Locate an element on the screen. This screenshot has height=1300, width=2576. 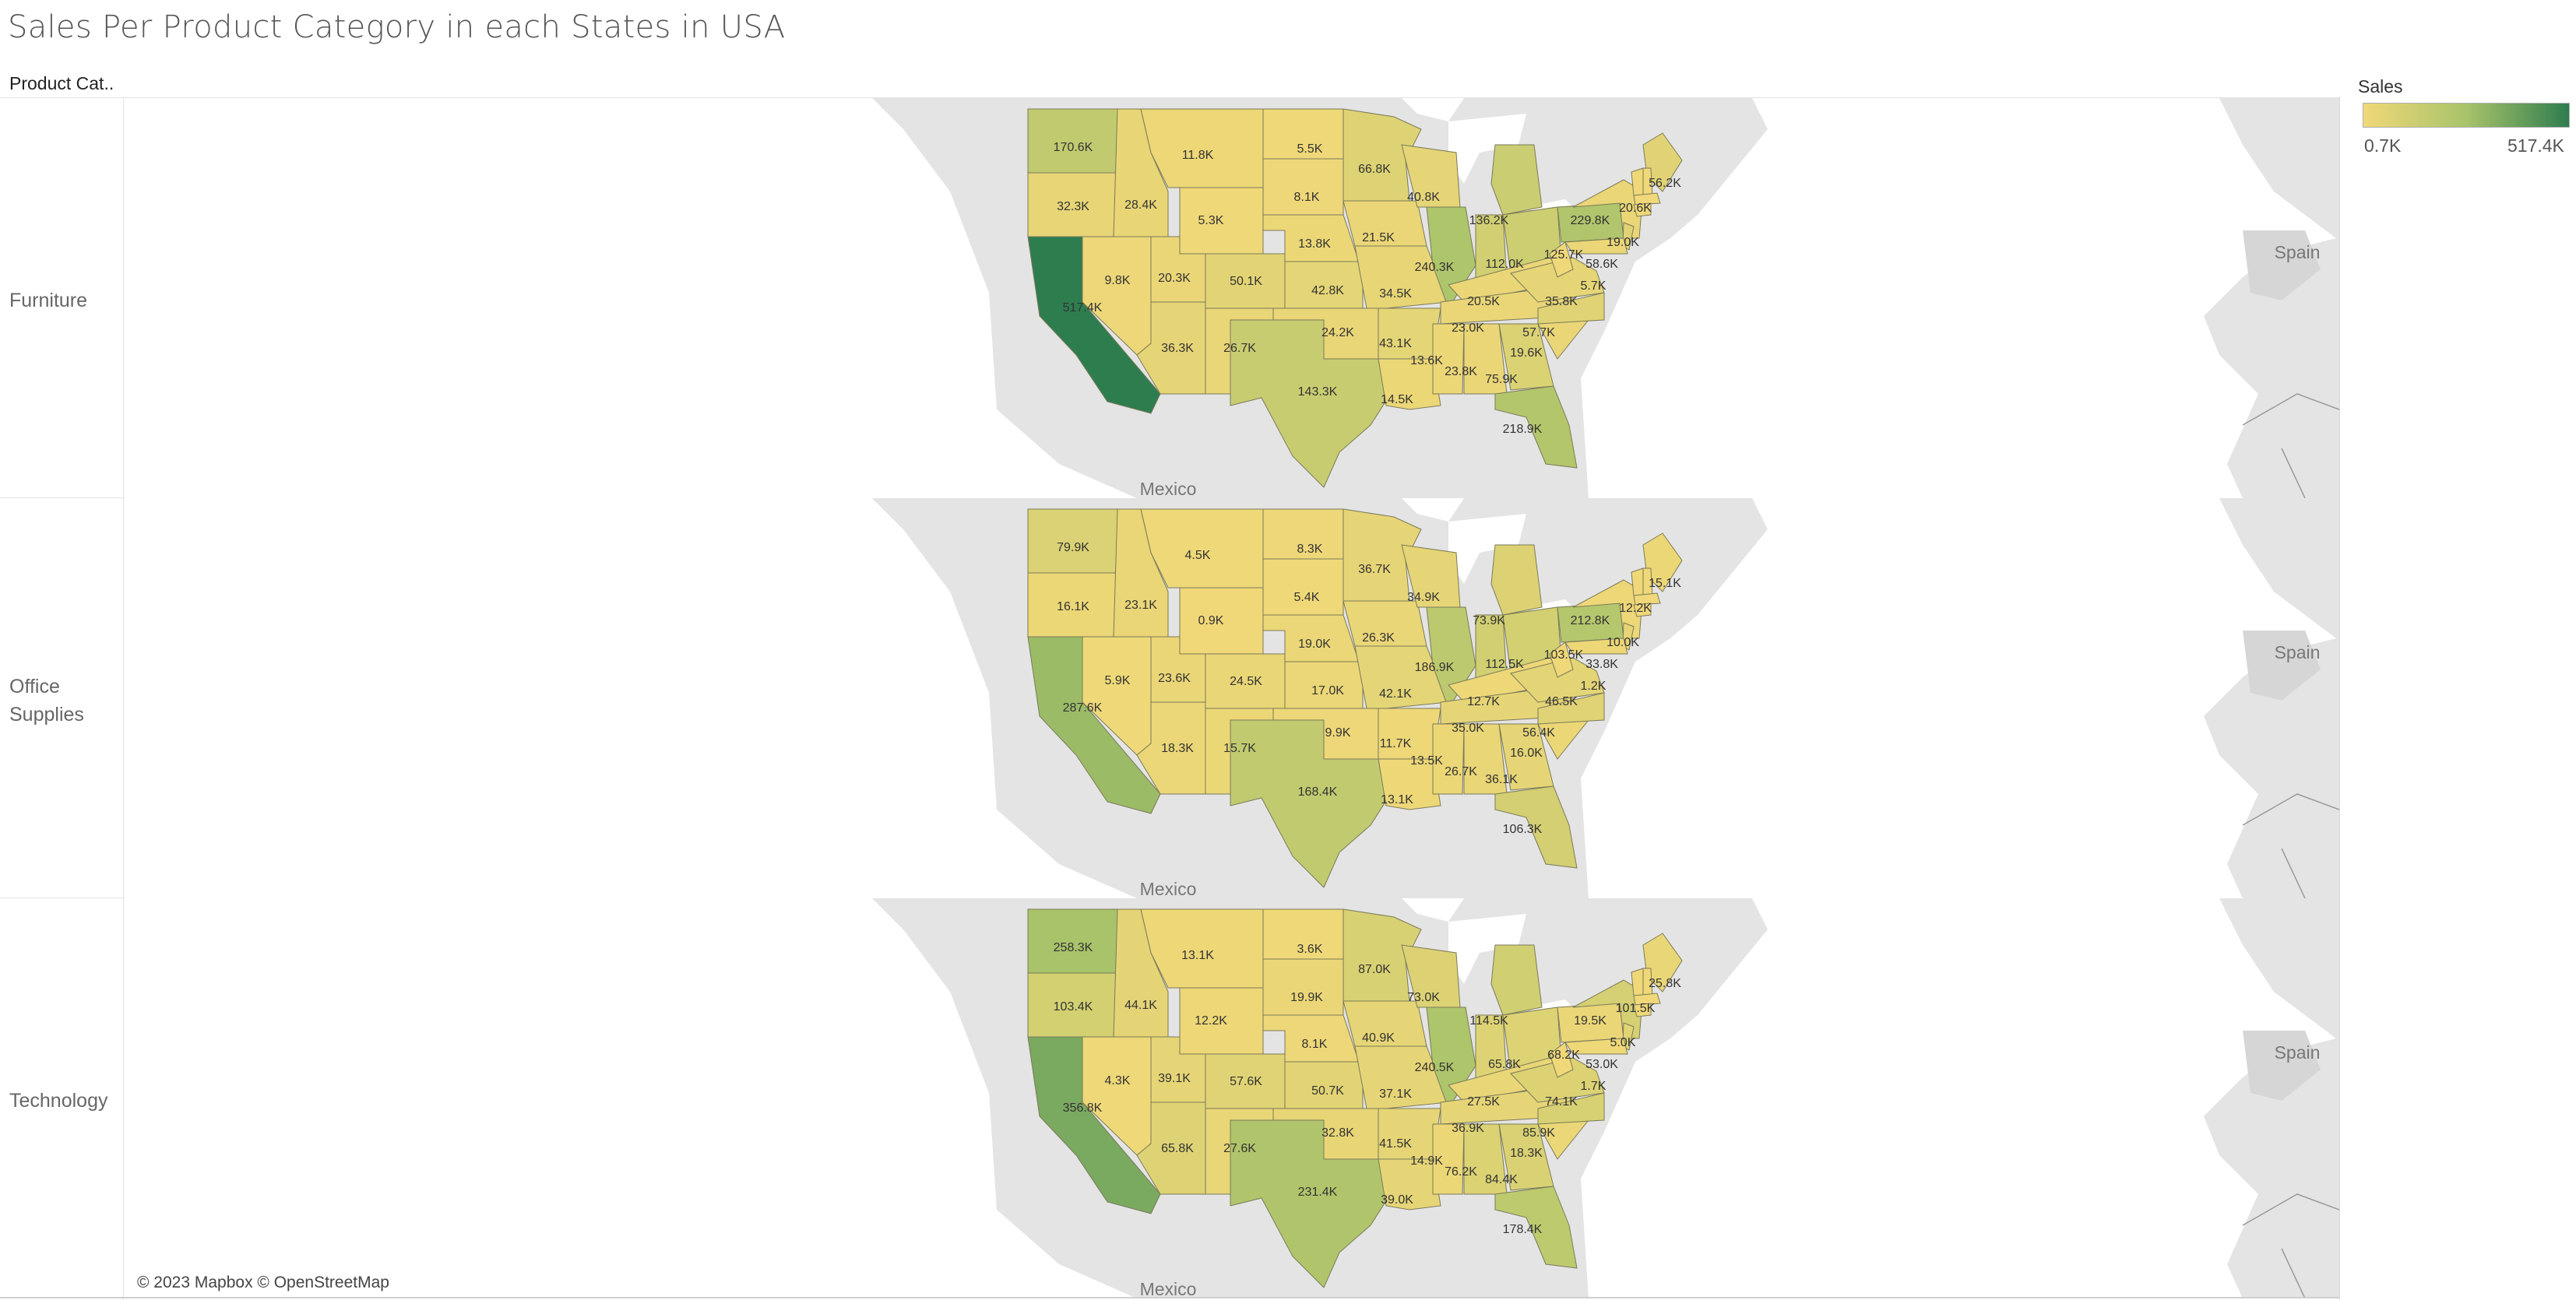
sales-label-ok: 9.9K is located at coordinates (1338, 733).